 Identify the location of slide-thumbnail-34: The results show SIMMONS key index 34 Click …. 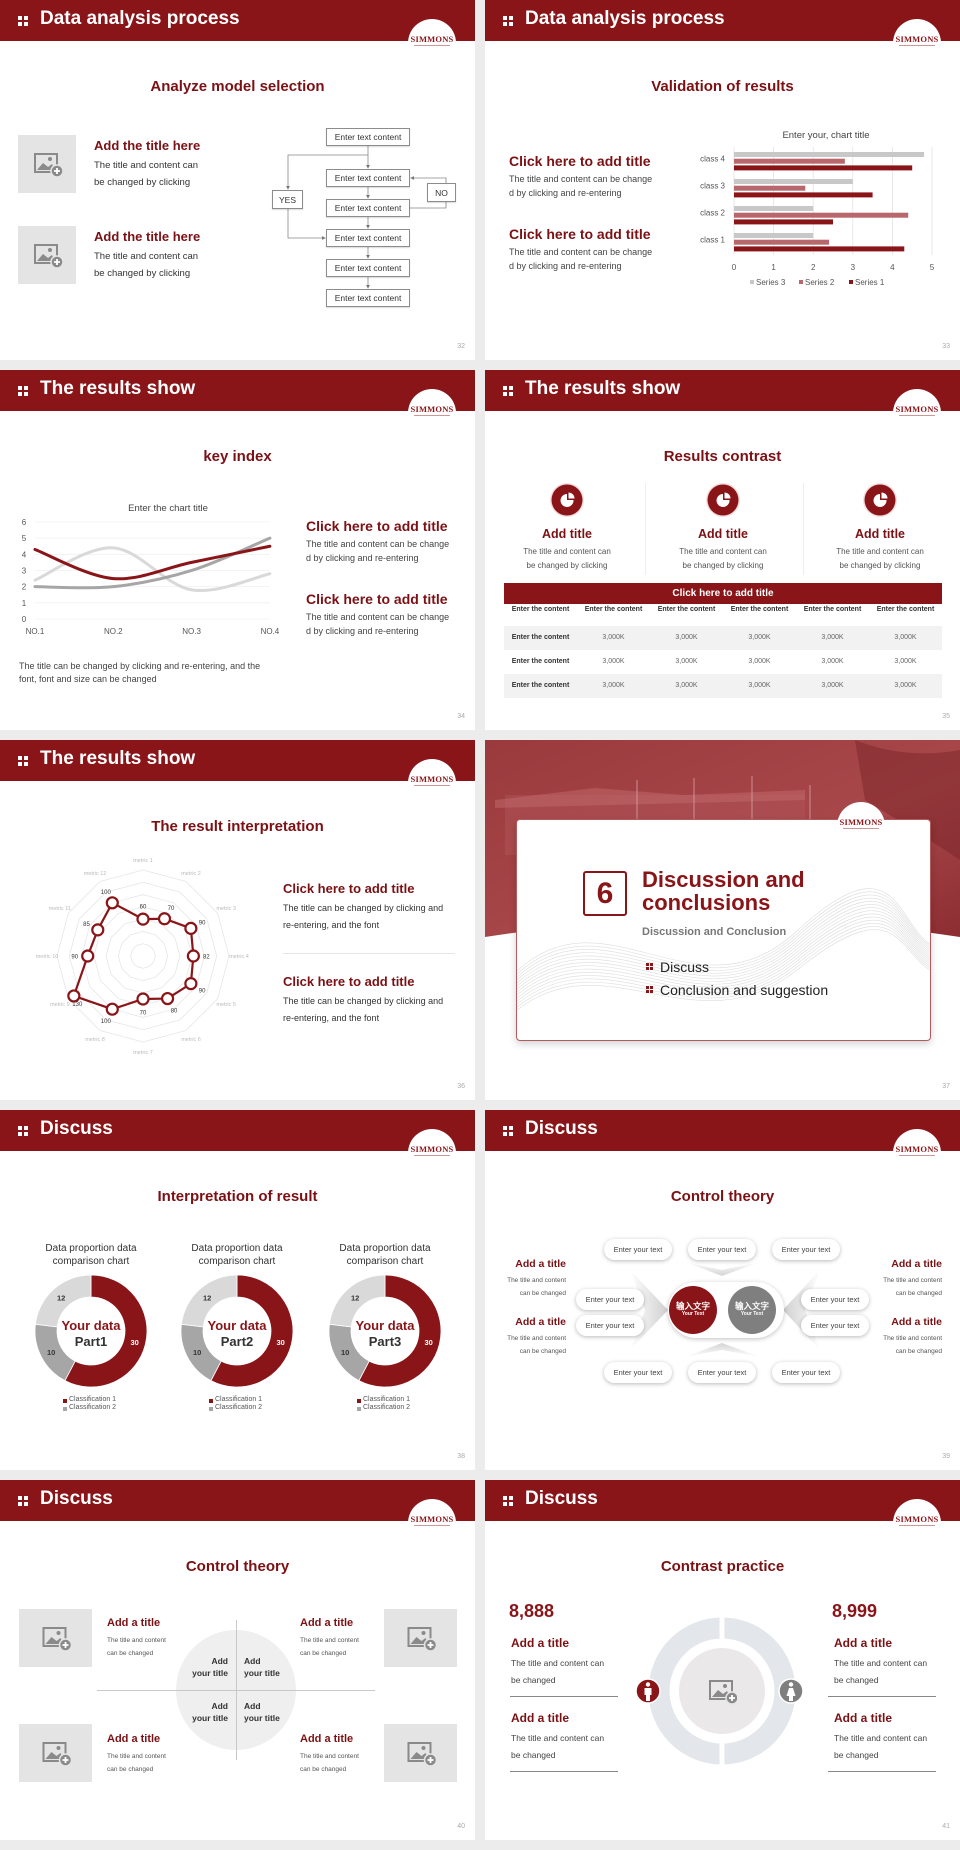
(237, 550).